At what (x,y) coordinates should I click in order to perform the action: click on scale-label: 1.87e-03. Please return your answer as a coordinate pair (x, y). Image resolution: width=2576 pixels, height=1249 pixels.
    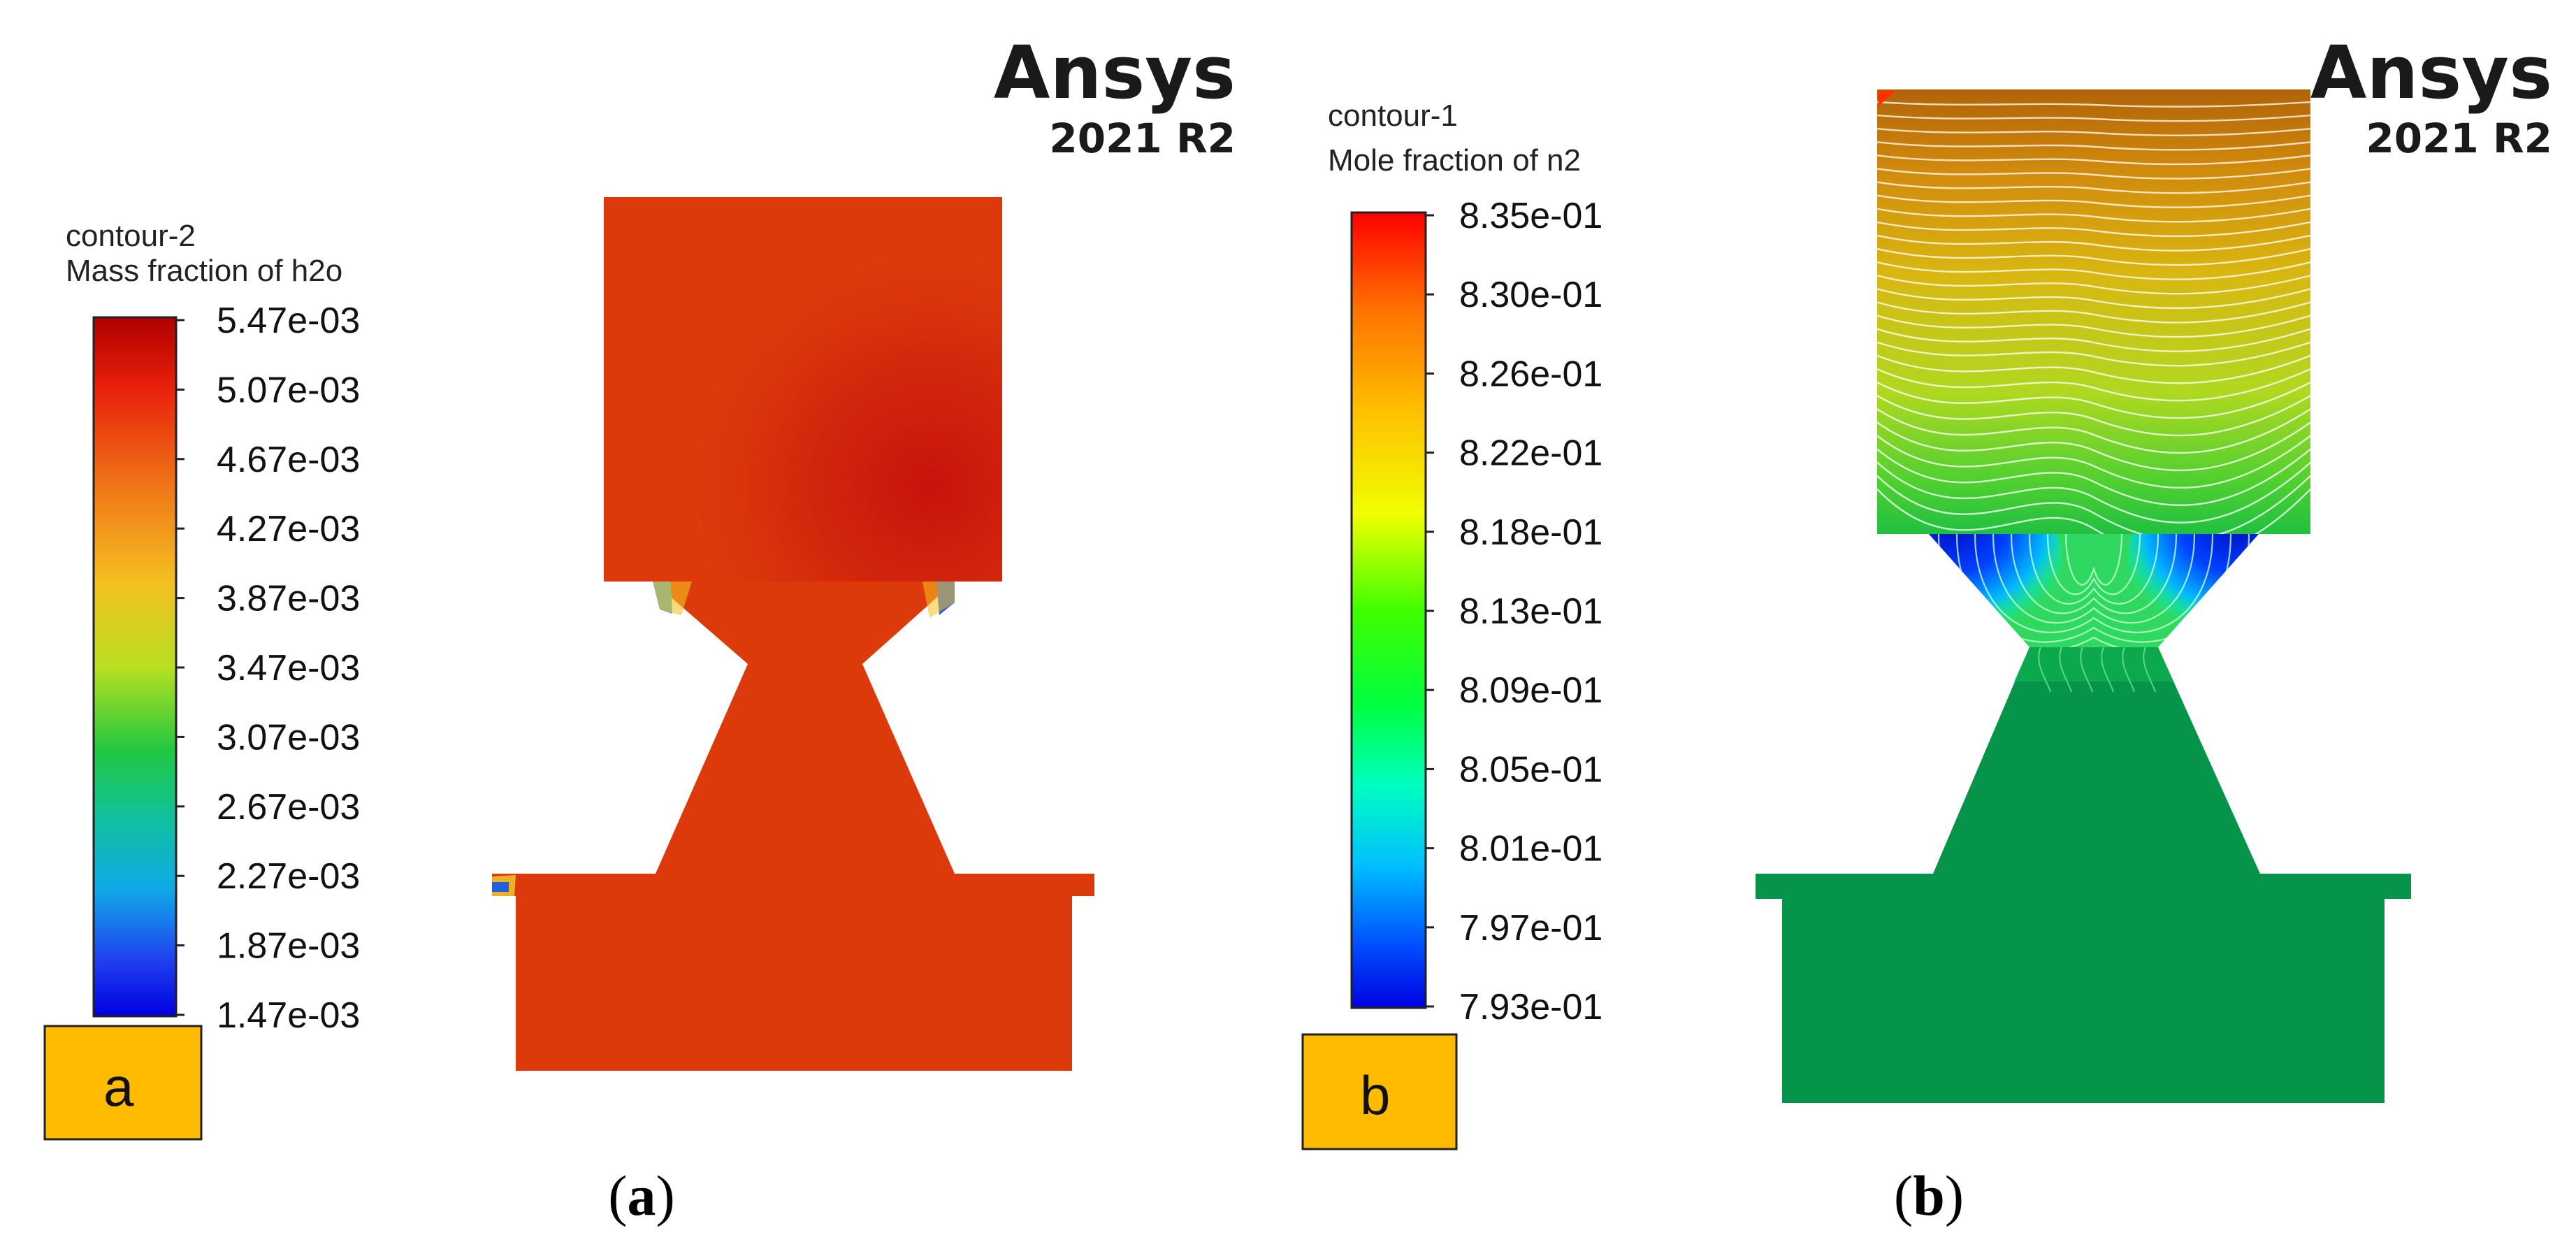
    Looking at the image, I should click on (288, 946).